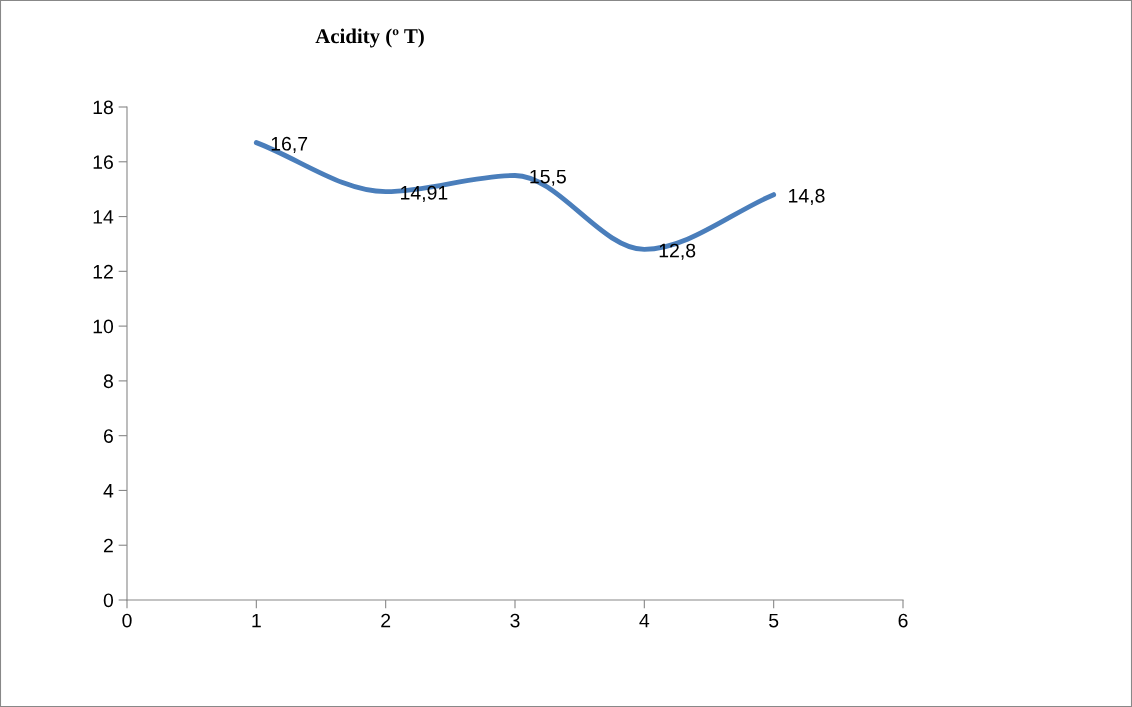 This screenshot has width=1132, height=707. I want to click on y-tick-label: 16, so click(103, 162).